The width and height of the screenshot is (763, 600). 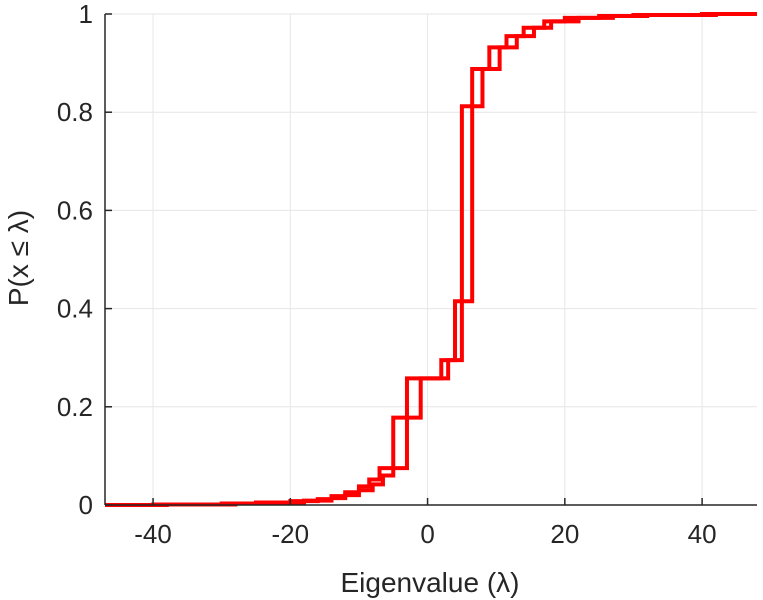 I want to click on x-axis-label: Eigenvalue (λ), so click(x=430, y=582).